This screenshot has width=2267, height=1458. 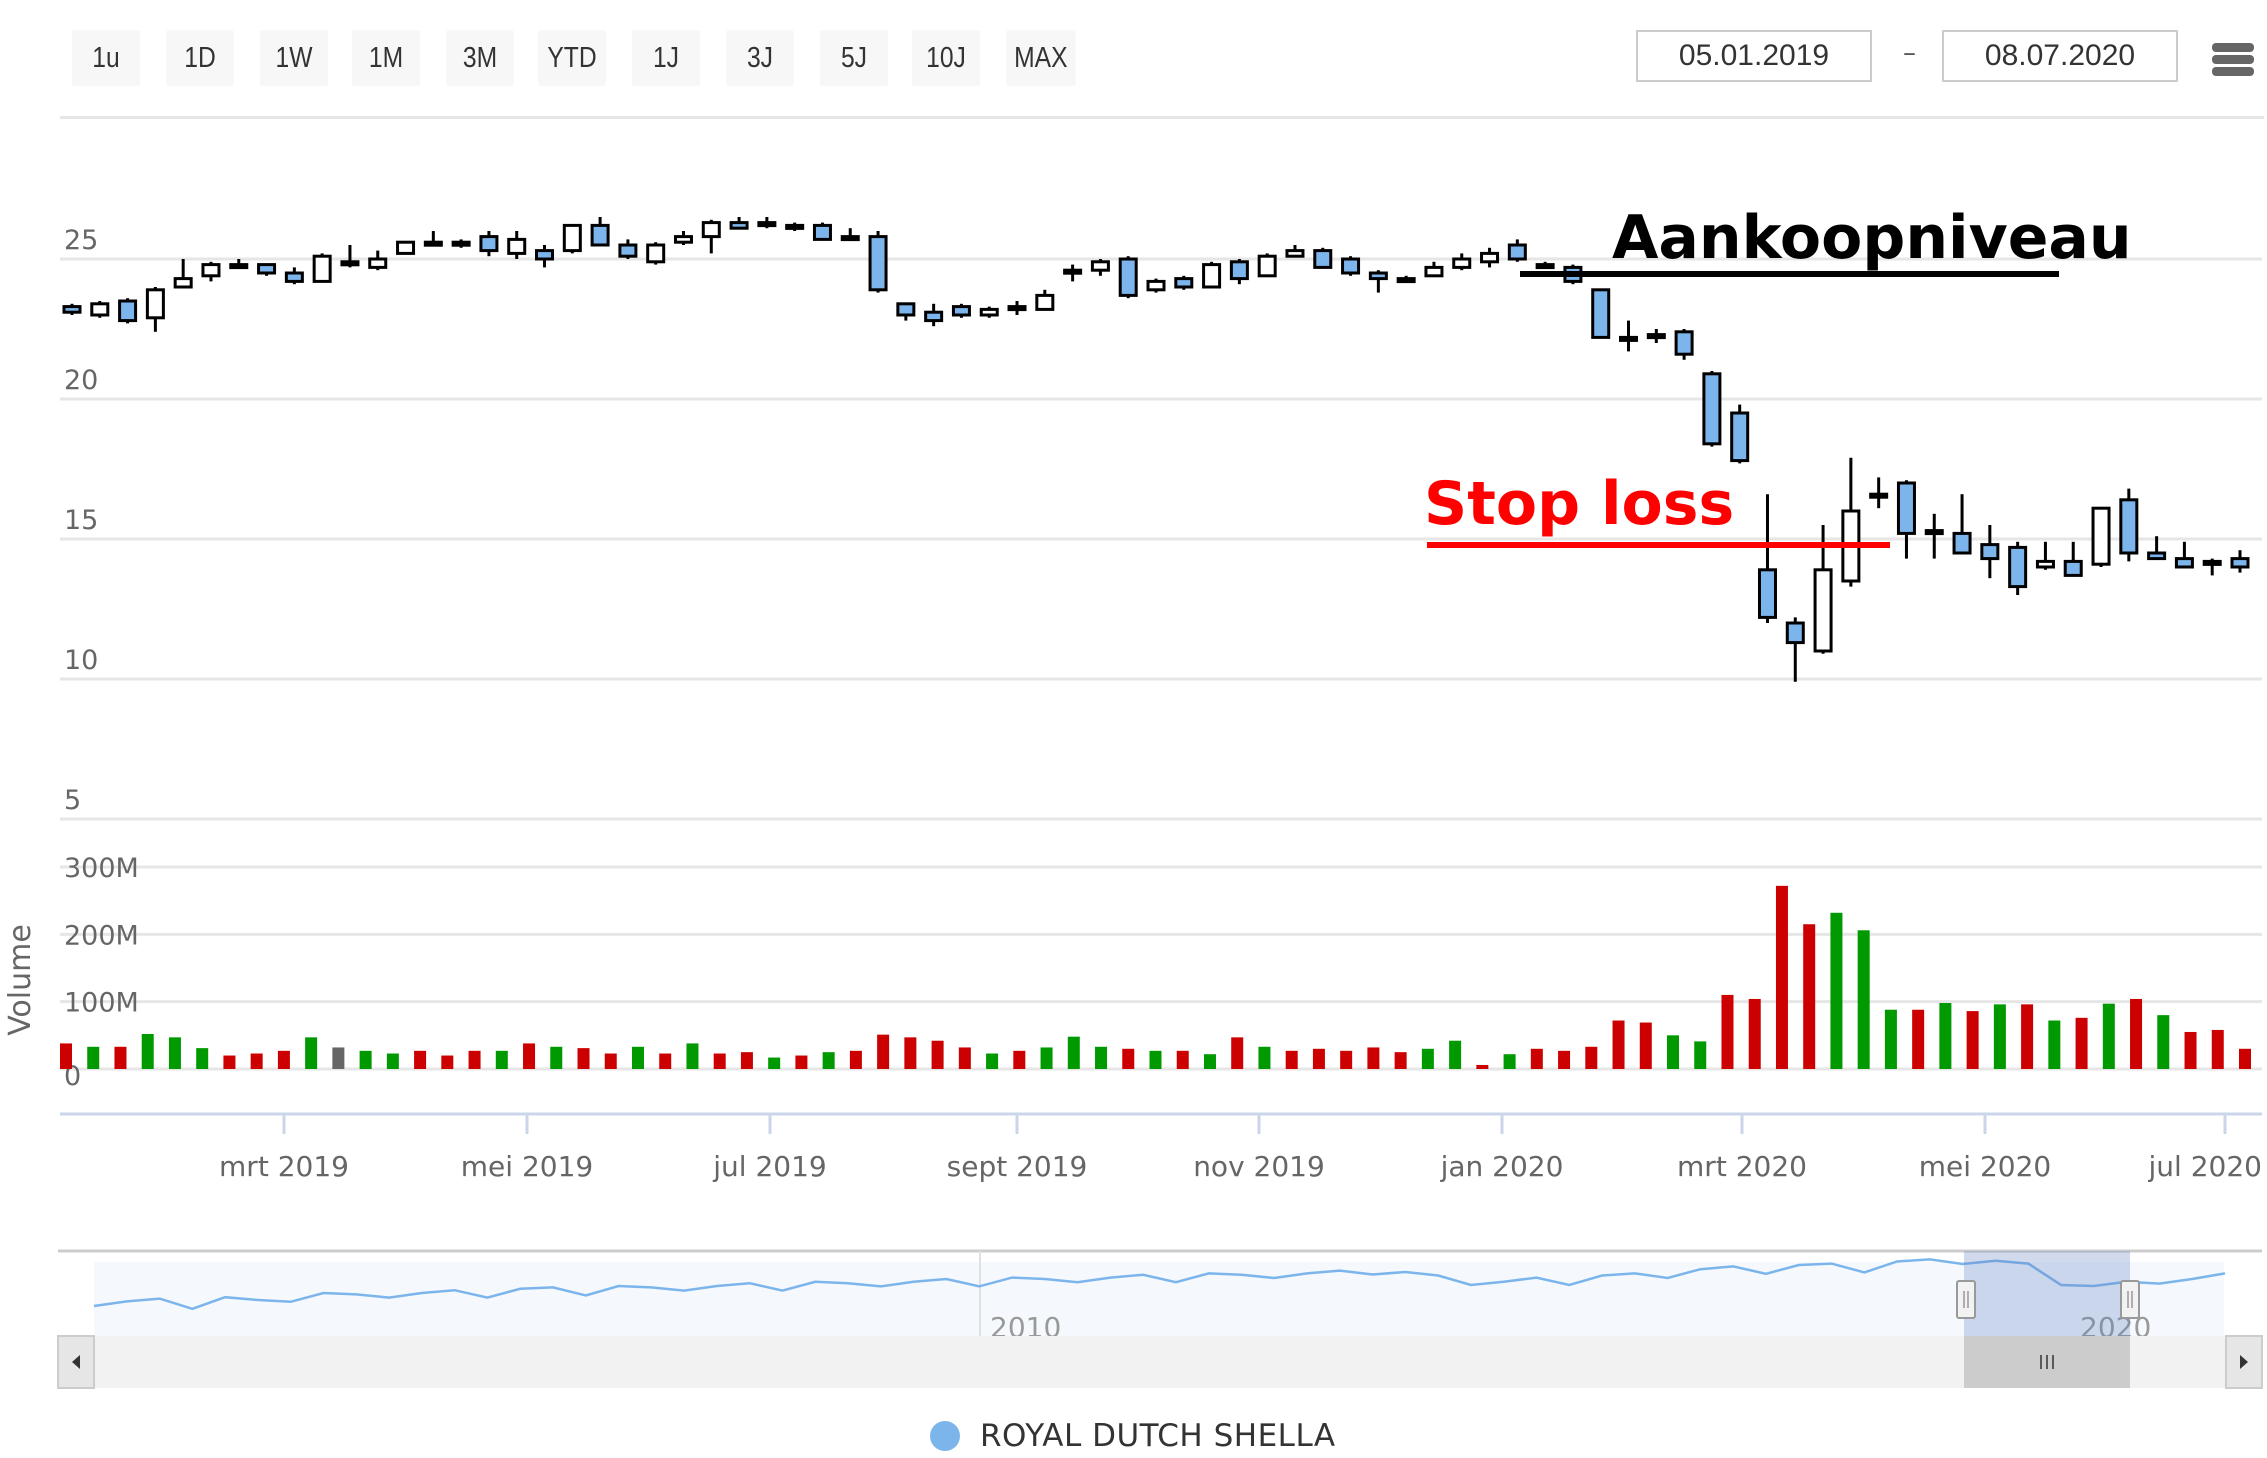 What do you see at coordinates (1160, 1319) in the screenshot?
I see `navigator: 2010 2020` at bounding box center [1160, 1319].